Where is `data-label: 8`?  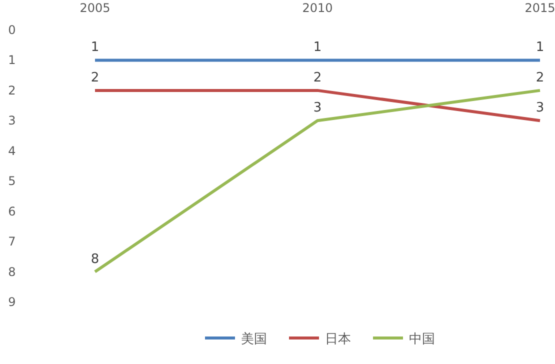
data-label: 8 is located at coordinates (95, 259).